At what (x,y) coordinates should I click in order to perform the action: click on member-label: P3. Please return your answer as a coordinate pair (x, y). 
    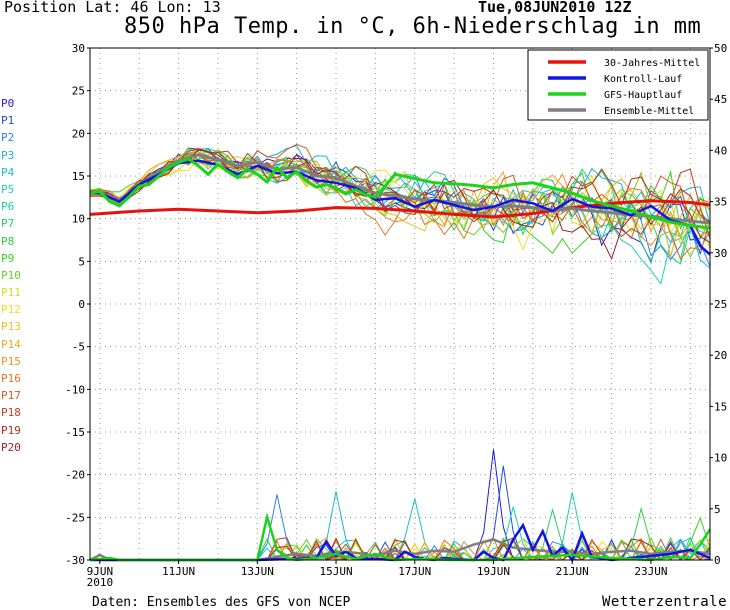
    Looking at the image, I should click on (8, 155).